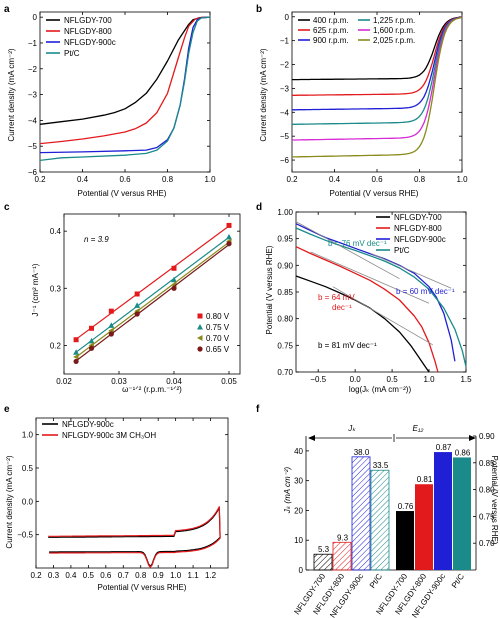 The image size is (500, 618). Describe the element at coordinates (11, 94) in the screenshot. I see `y-axis-label-a: Current density (mA cm⁻²)` at that location.